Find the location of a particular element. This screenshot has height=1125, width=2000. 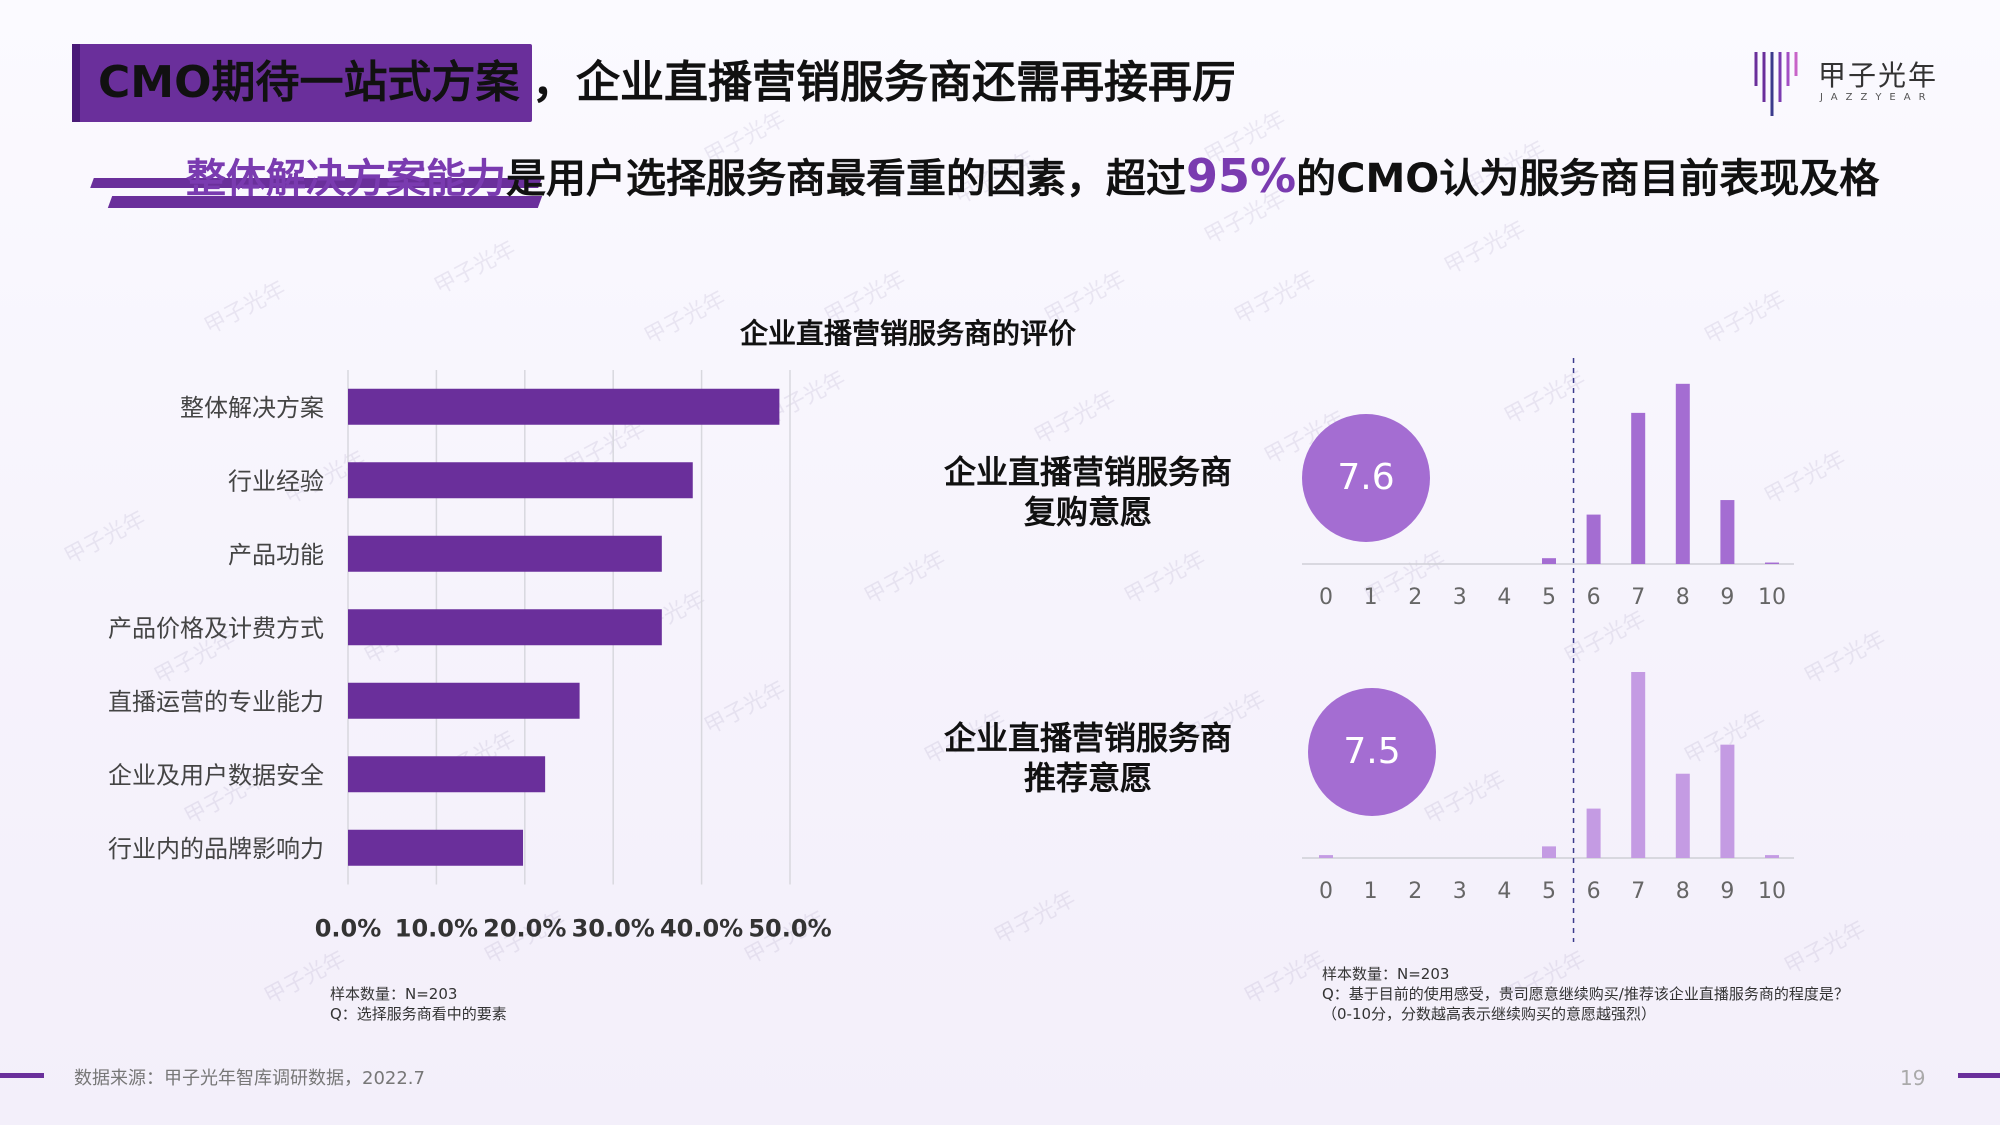

score-note-sample: 样本数量：N=203 is located at coordinates (1386, 974).